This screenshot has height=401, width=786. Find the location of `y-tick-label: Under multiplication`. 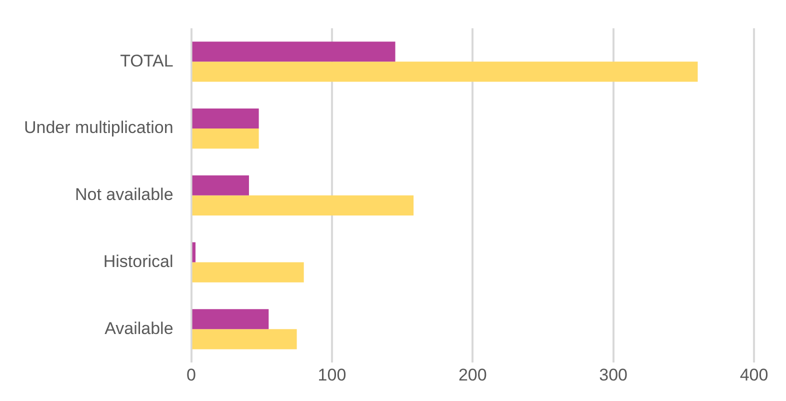

y-tick-label: Under multiplication is located at coordinates (99, 128).